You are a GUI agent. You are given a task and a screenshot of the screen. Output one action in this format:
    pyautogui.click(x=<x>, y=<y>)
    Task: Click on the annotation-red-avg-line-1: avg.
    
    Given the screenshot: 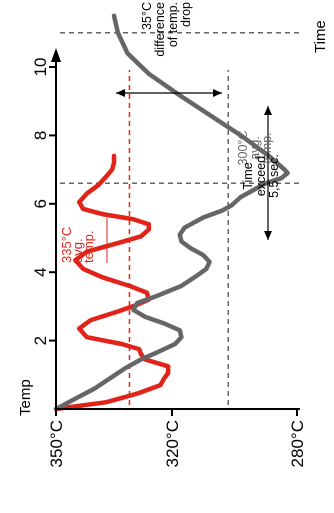 What is the action you would take?
    pyautogui.click(x=77, y=250)
    